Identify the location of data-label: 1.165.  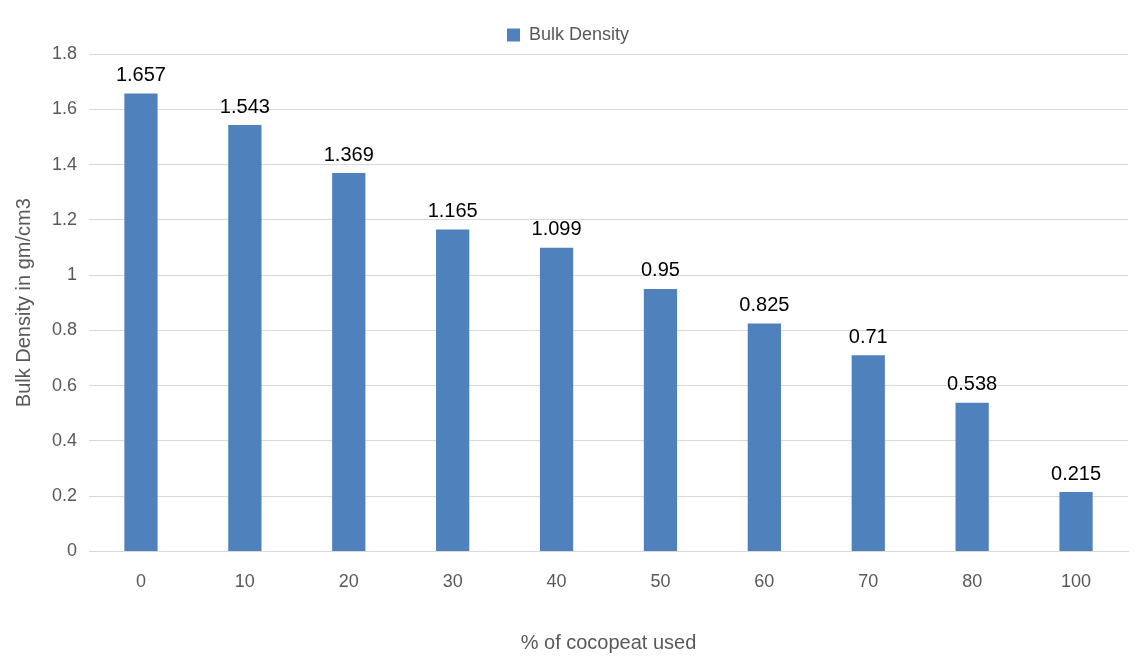
(452, 209).